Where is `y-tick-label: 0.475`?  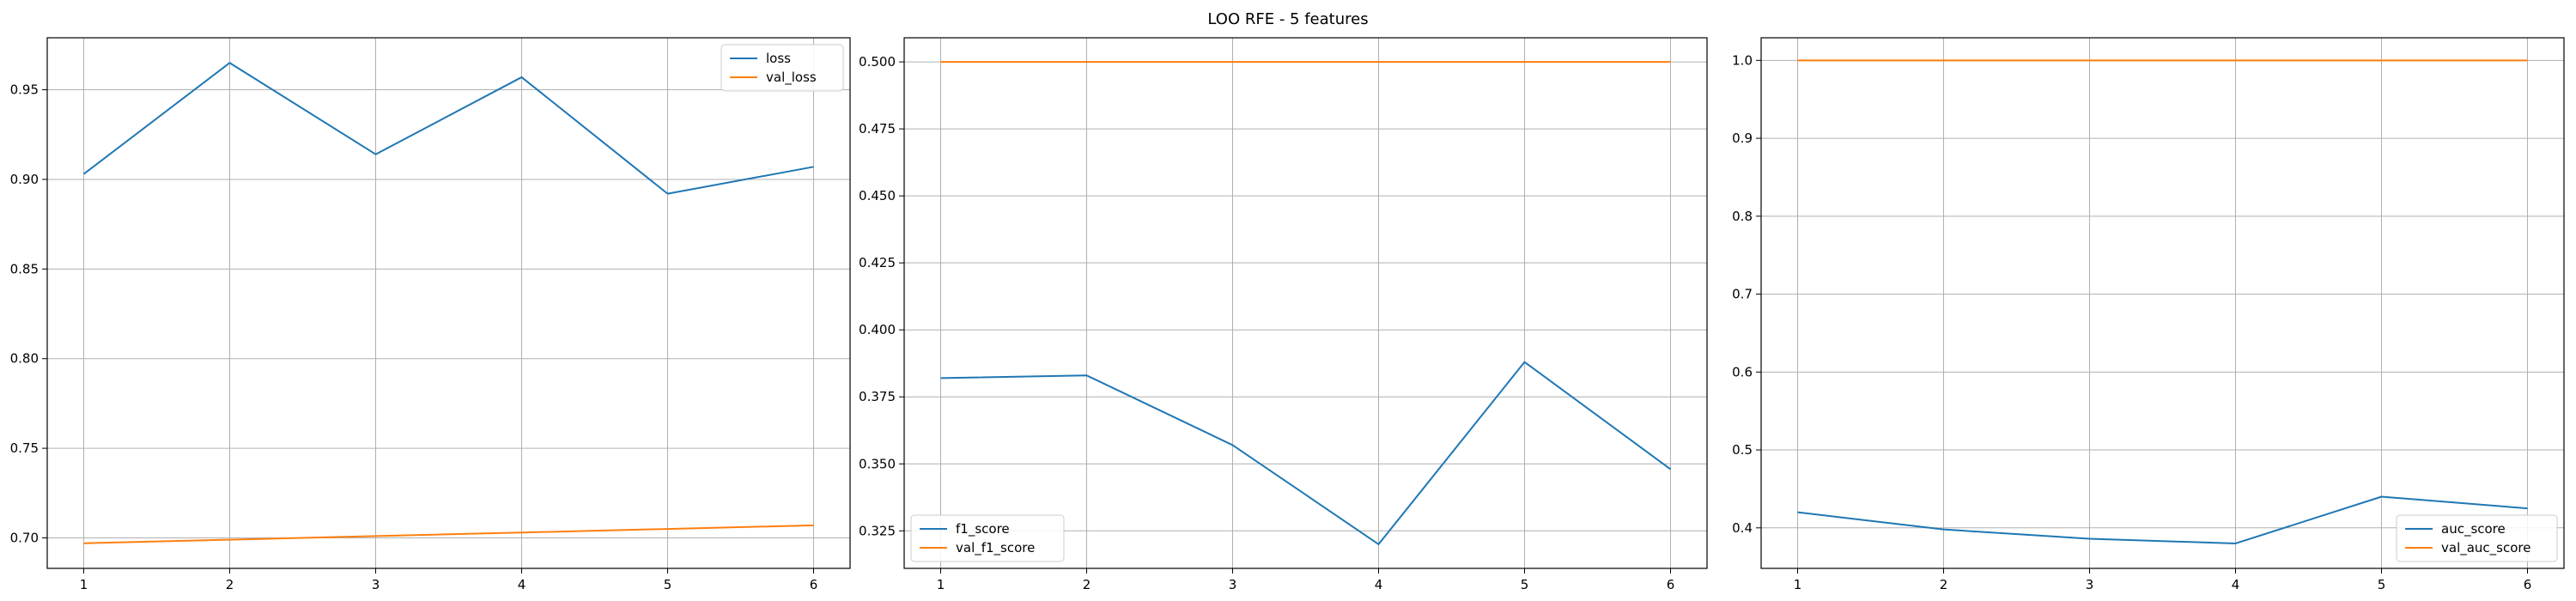
y-tick-label: 0.475 is located at coordinates (878, 129).